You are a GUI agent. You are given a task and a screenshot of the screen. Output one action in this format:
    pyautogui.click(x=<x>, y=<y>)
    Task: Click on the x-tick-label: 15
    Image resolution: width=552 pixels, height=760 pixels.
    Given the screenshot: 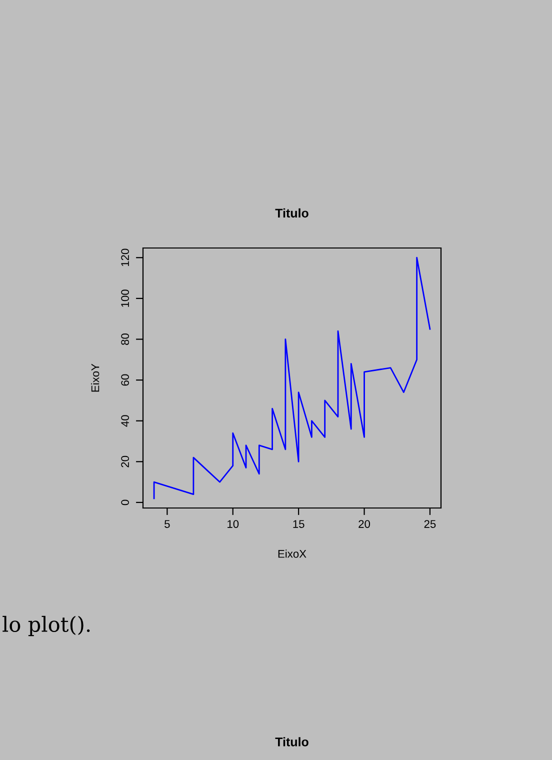 What is the action you would take?
    pyautogui.click(x=298, y=524)
    